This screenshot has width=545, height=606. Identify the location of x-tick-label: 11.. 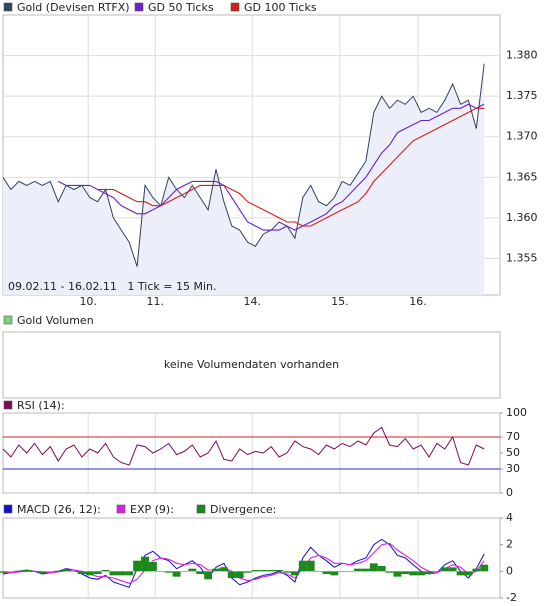
(156, 301).